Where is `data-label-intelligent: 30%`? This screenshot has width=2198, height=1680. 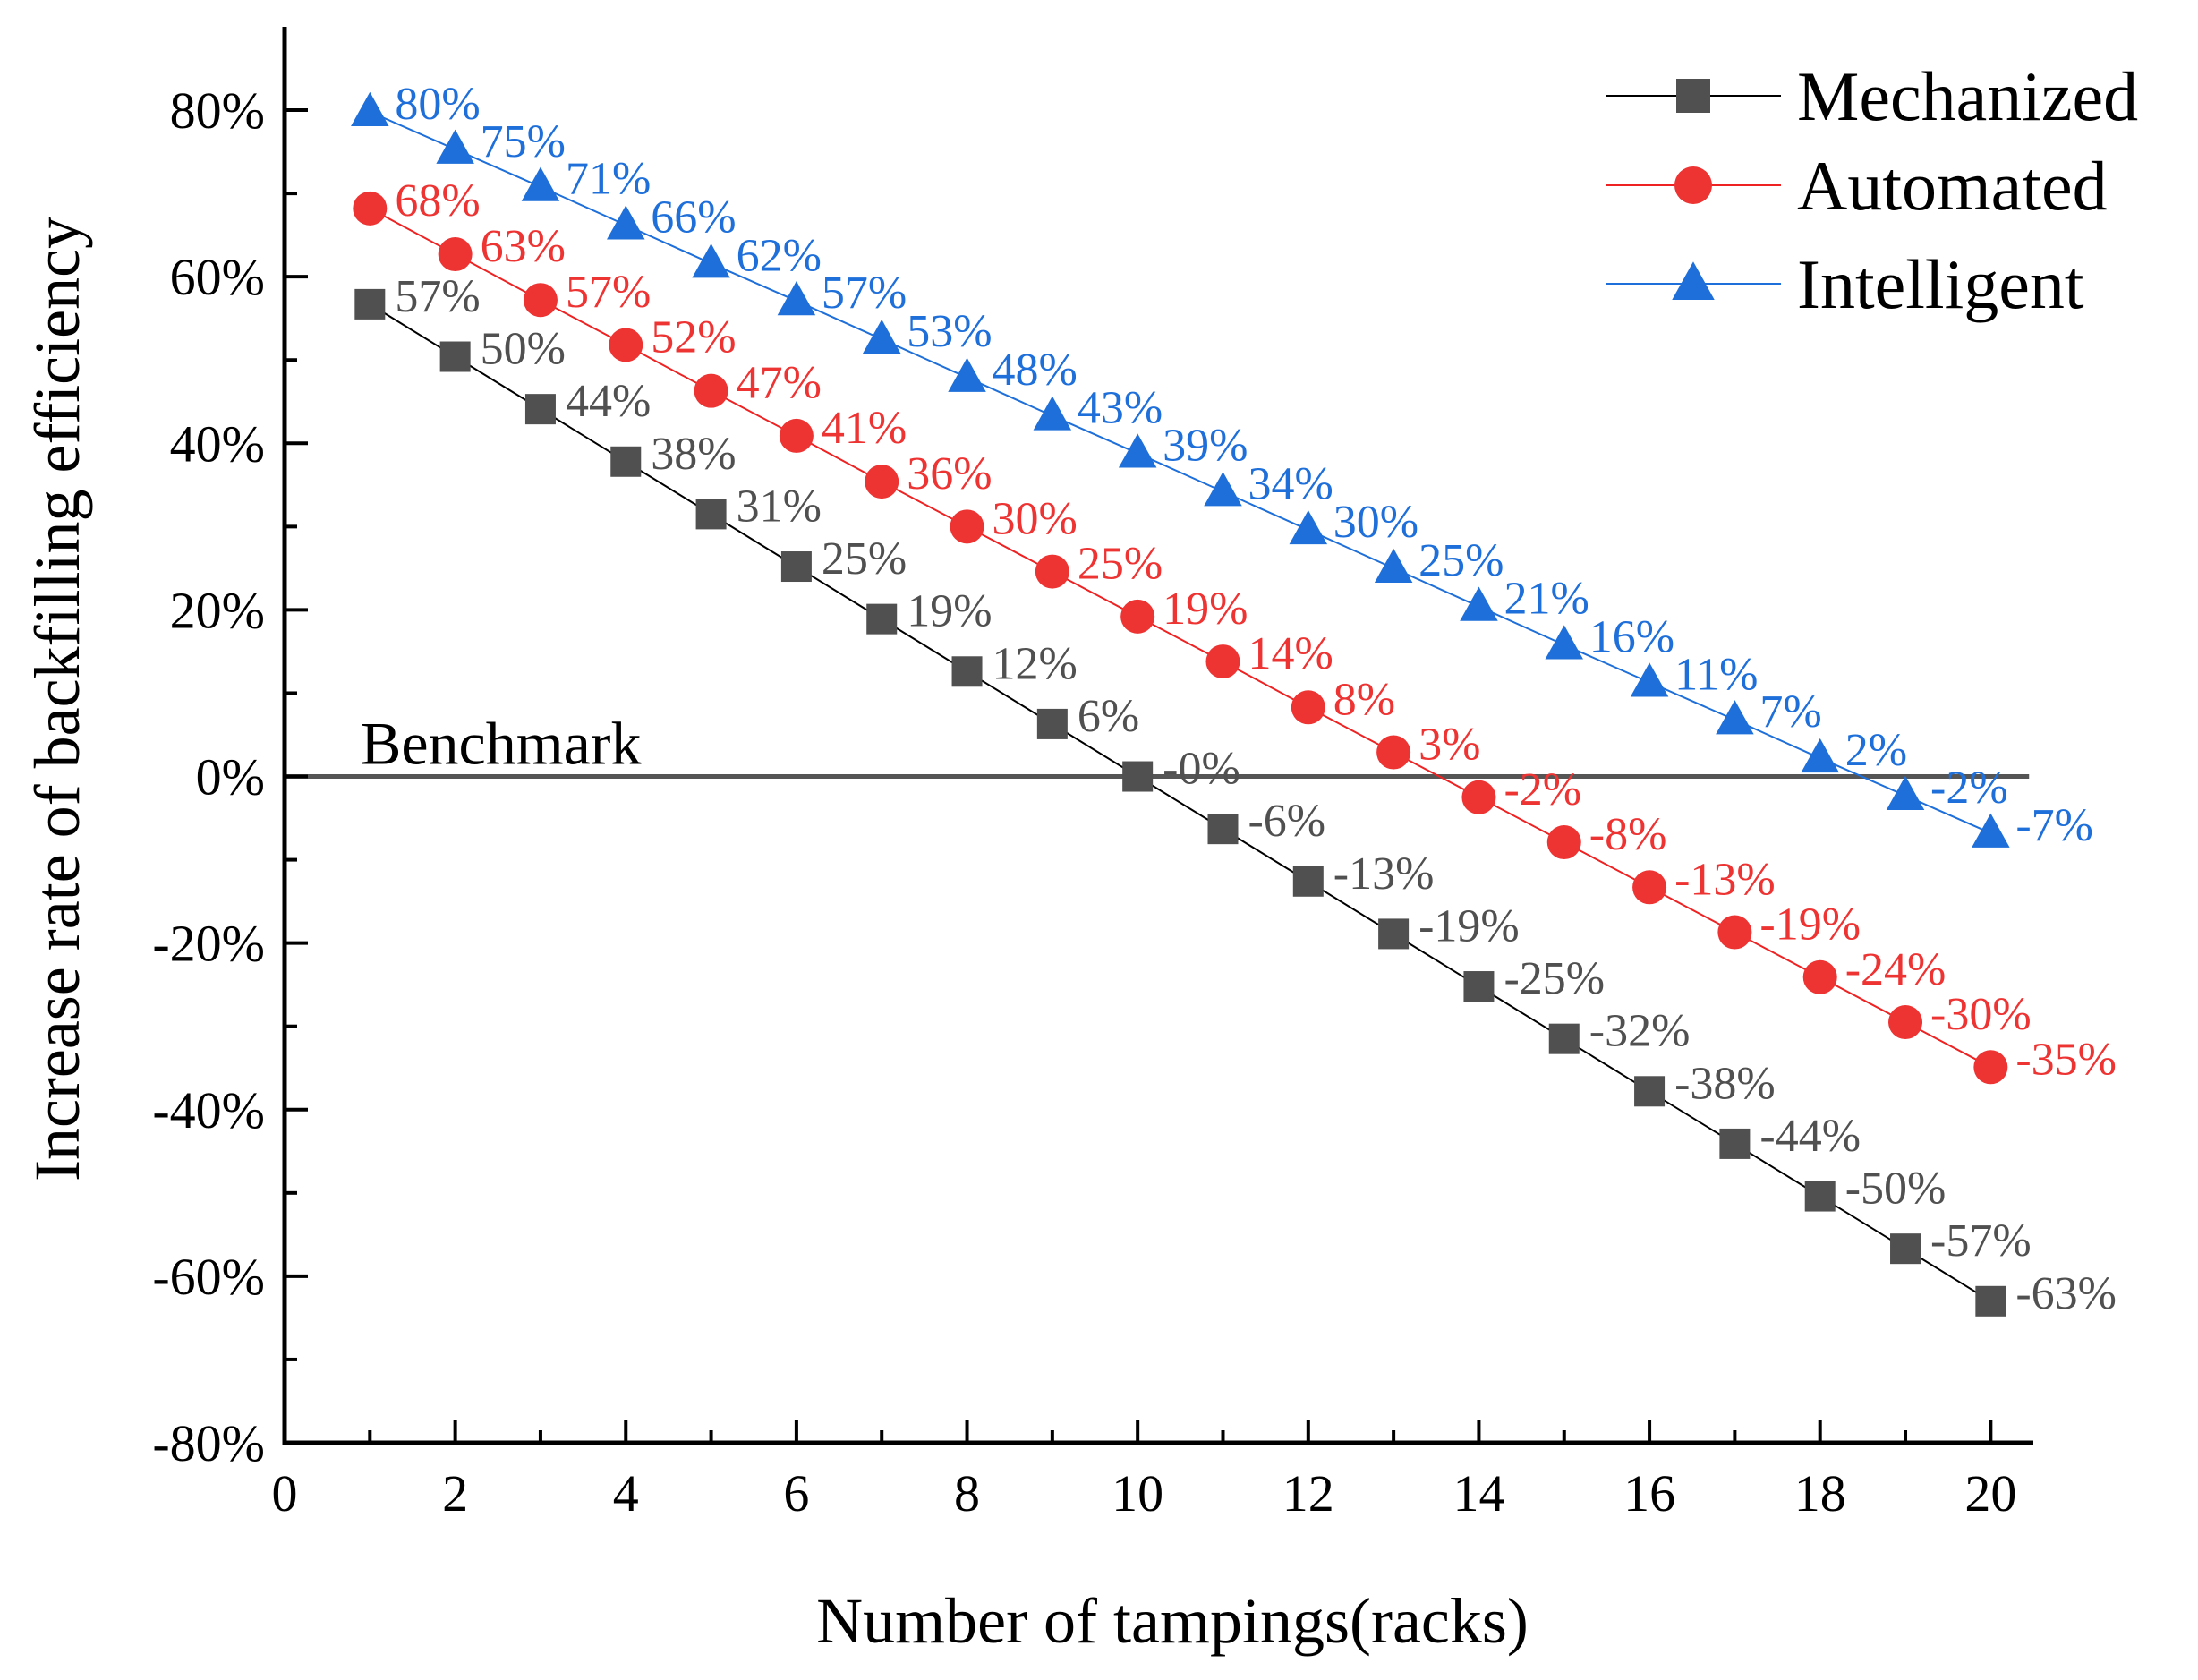 data-label-intelligent: 30% is located at coordinates (1375, 522).